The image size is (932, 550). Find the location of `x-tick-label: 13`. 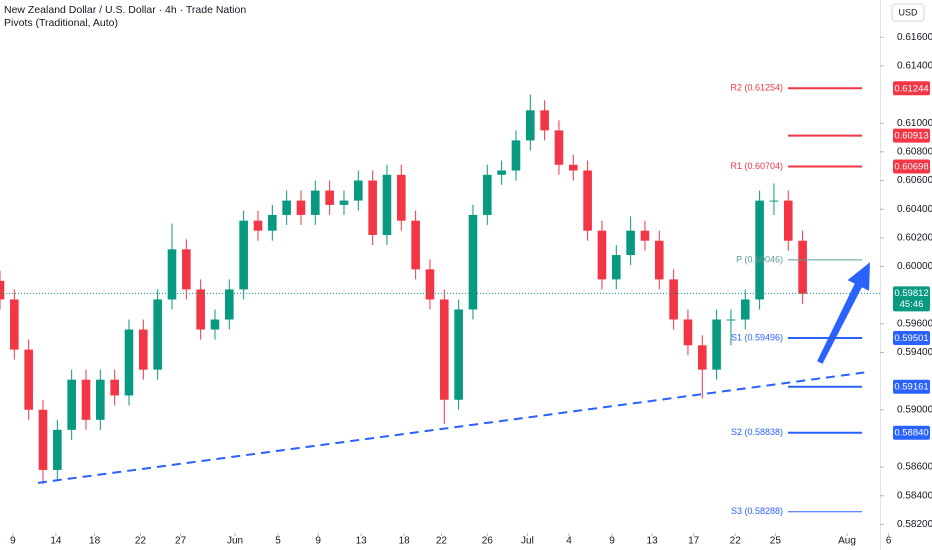

x-tick-label: 13 is located at coordinates (362, 541).